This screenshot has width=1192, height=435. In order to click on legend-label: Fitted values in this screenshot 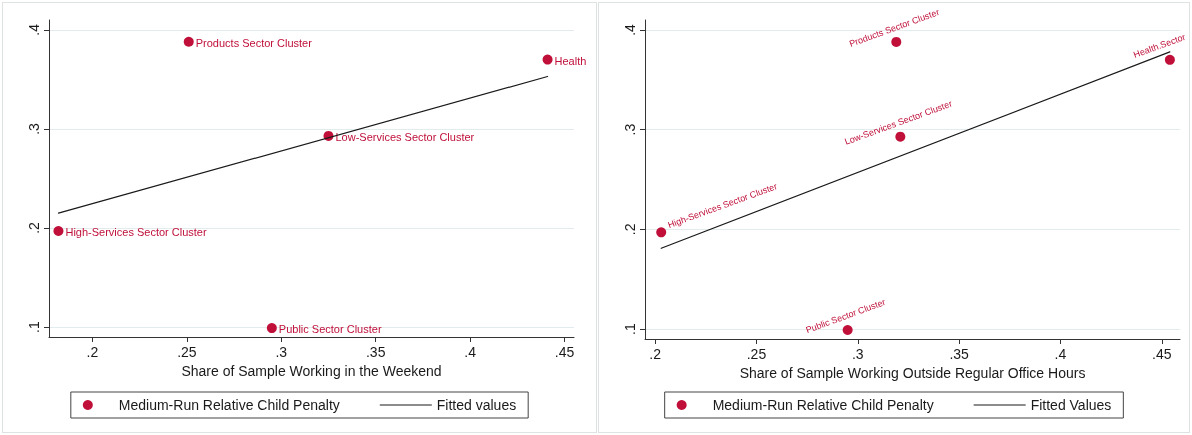, I will do `click(476, 405)`.